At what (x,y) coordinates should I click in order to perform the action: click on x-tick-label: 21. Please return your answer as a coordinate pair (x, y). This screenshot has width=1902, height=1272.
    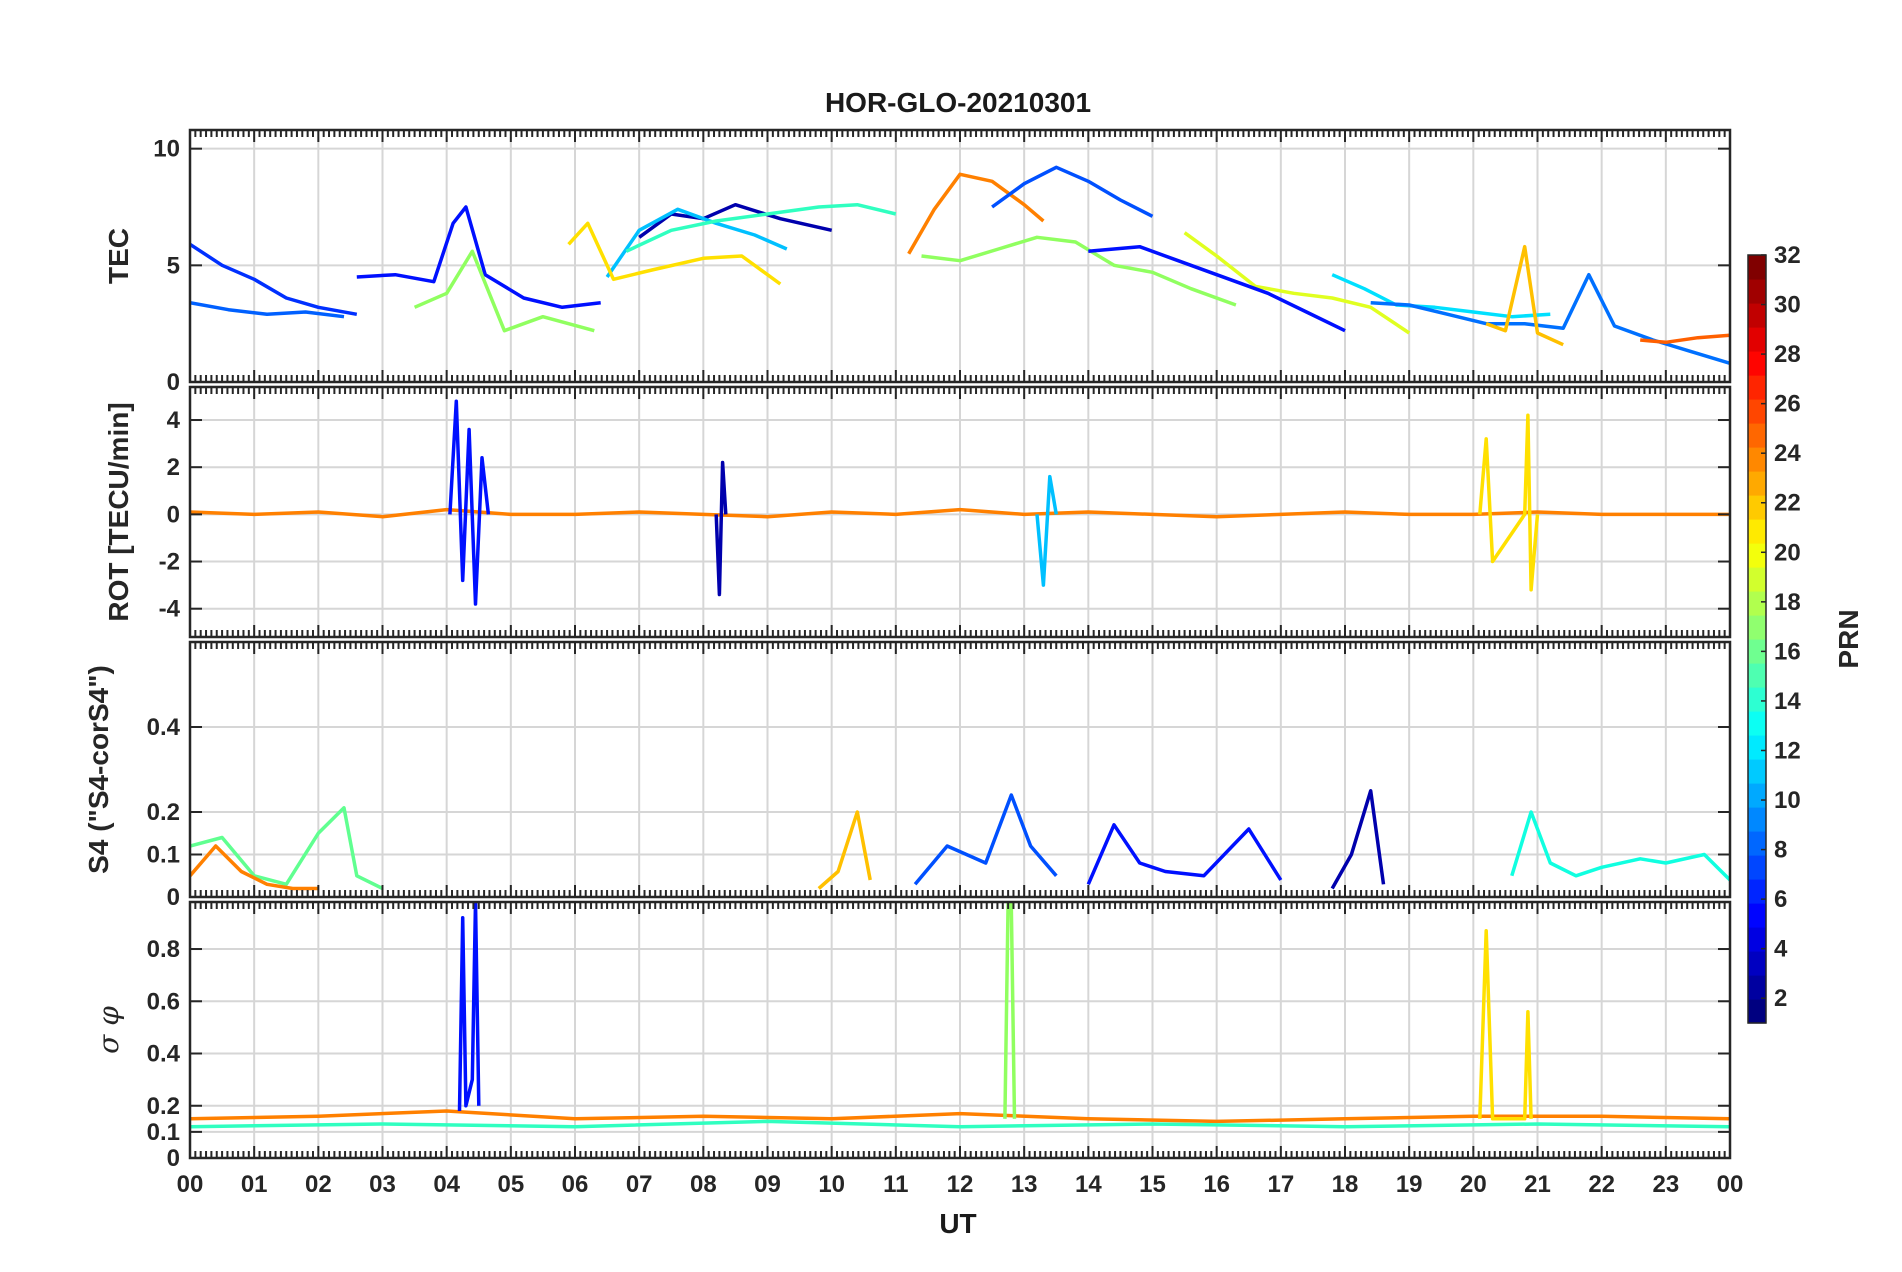
    Looking at the image, I should click on (1537, 1184).